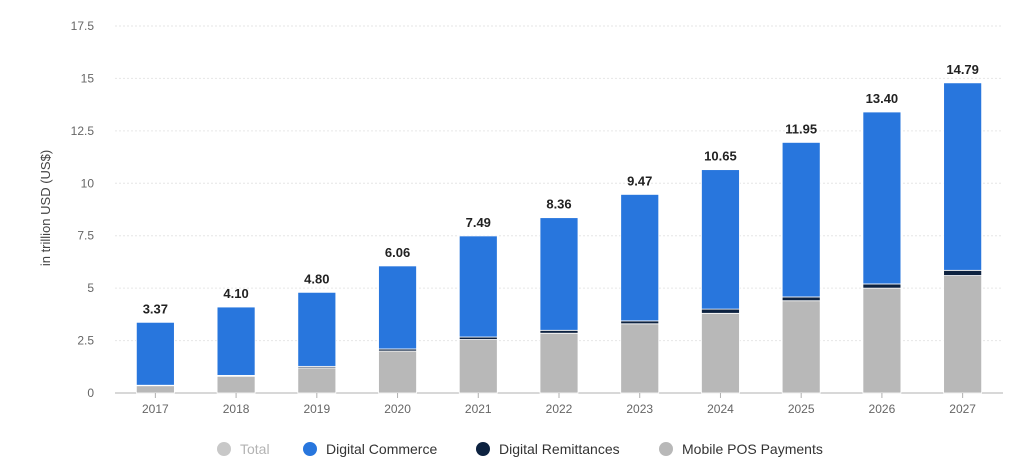 Image resolution: width=1024 pixels, height=472 pixels. What do you see at coordinates (801, 347) in the screenshot?
I see `bar-segment-mobile-pos-payments-2025` at bounding box center [801, 347].